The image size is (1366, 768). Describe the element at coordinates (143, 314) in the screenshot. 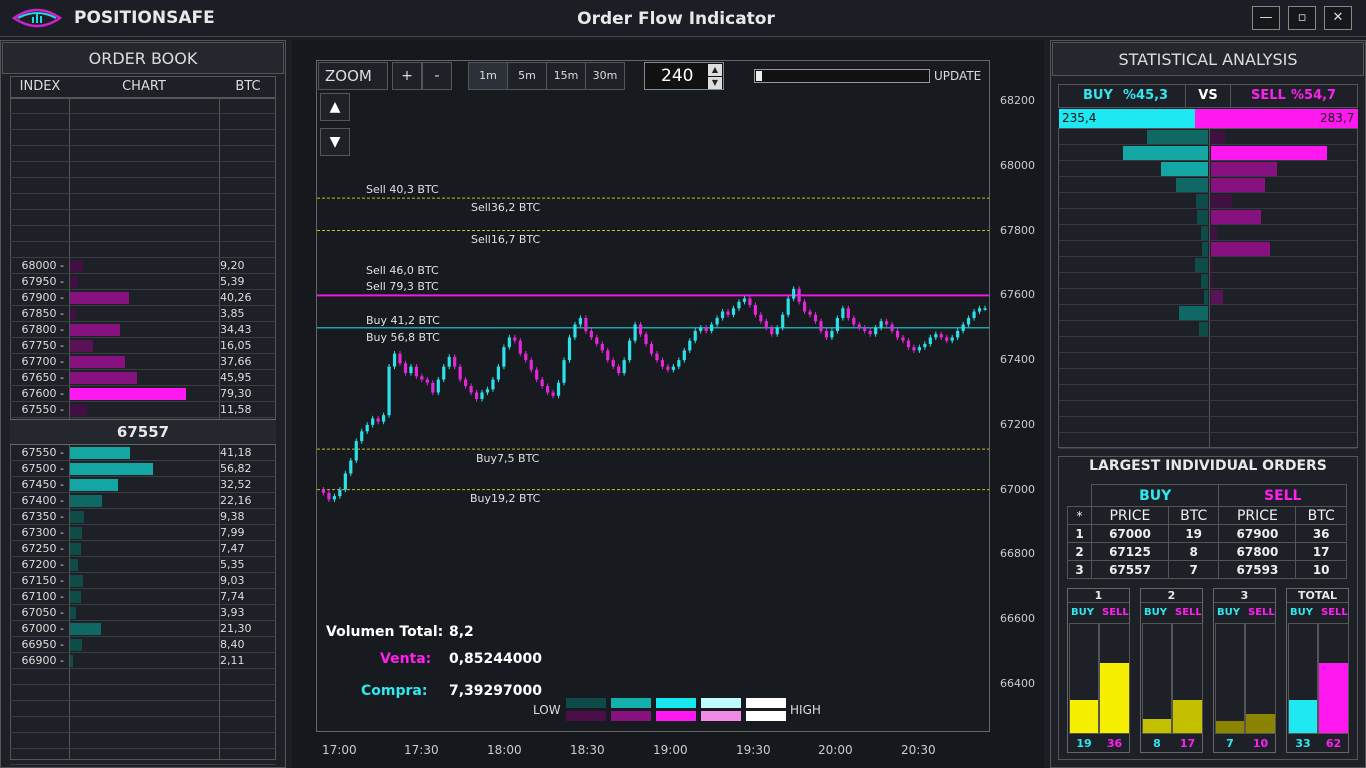

I see `order-book-row: 67850 - 3,85` at that location.